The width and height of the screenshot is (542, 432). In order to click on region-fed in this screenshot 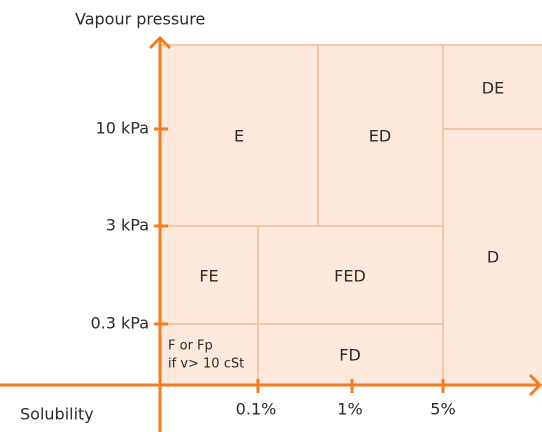, I will do `click(350, 275)`.